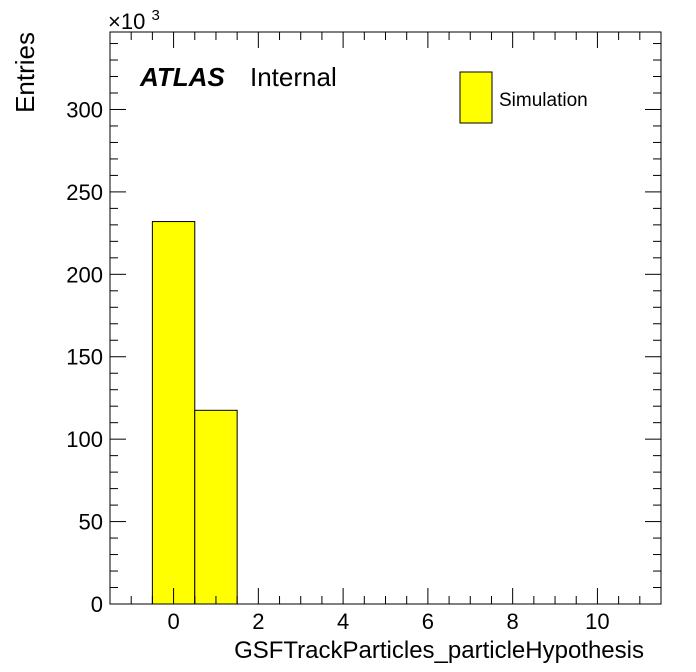 The height and width of the screenshot is (672, 696). What do you see at coordinates (476, 97) in the screenshot?
I see `legend-swatch-simulation` at bounding box center [476, 97].